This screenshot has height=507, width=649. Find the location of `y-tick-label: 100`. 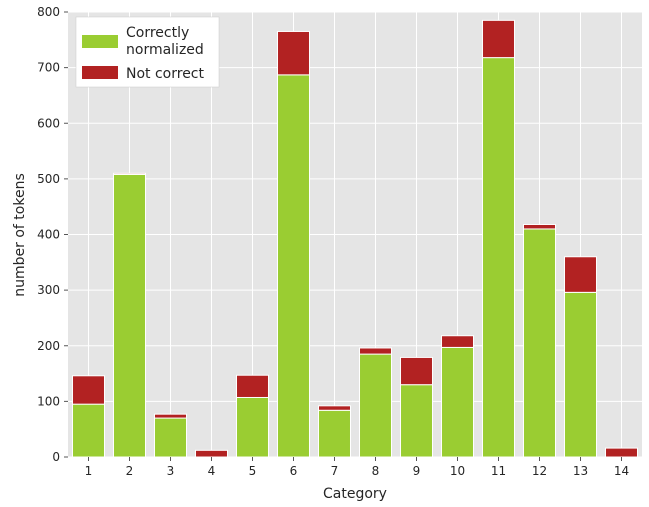

y-tick-label: 100 is located at coordinates (48, 401).